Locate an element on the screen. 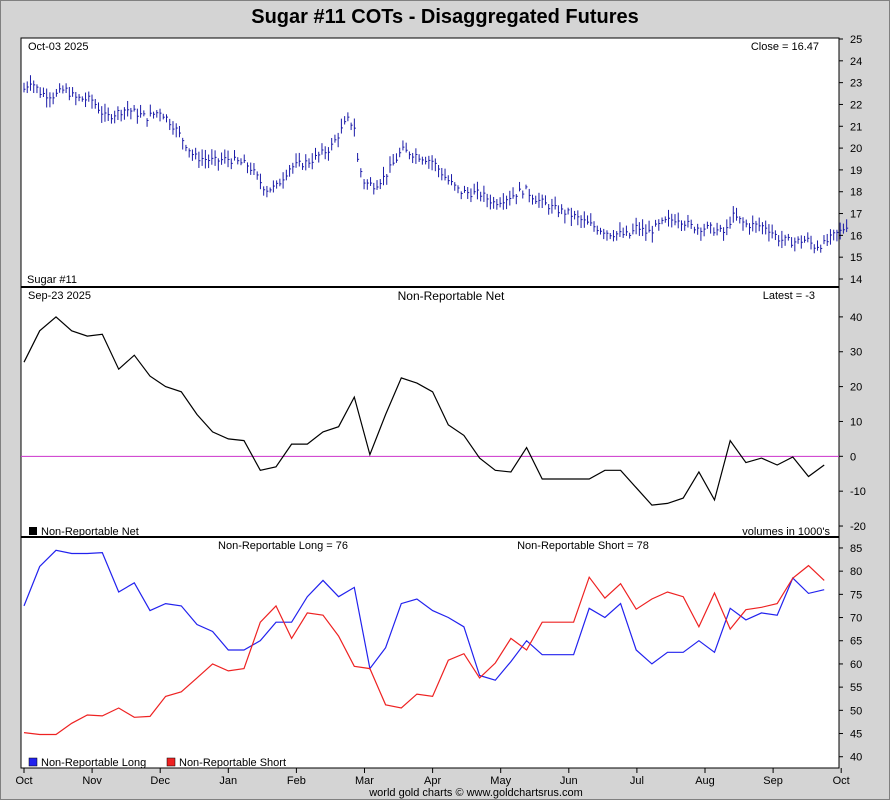 Image resolution: width=890 pixels, height=800 pixels. ls-y-tick-label: 55 is located at coordinates (856, 688).